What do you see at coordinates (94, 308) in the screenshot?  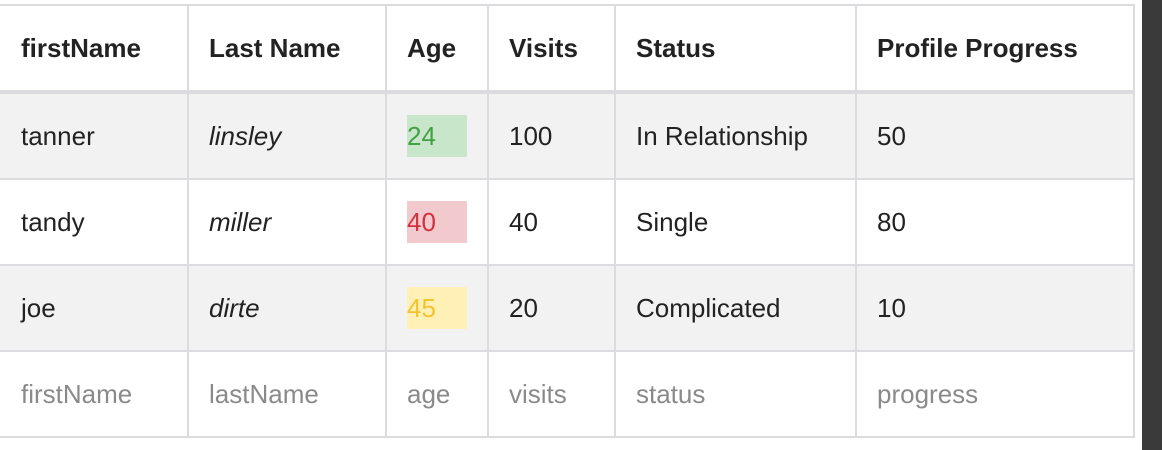 I see `cell: joe` at bounding box center [94, 308].